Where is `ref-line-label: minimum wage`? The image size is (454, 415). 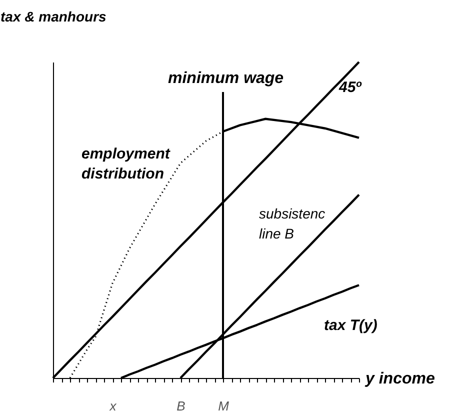 ref-line-label: minimum wage is located at coordinates (226, 78).